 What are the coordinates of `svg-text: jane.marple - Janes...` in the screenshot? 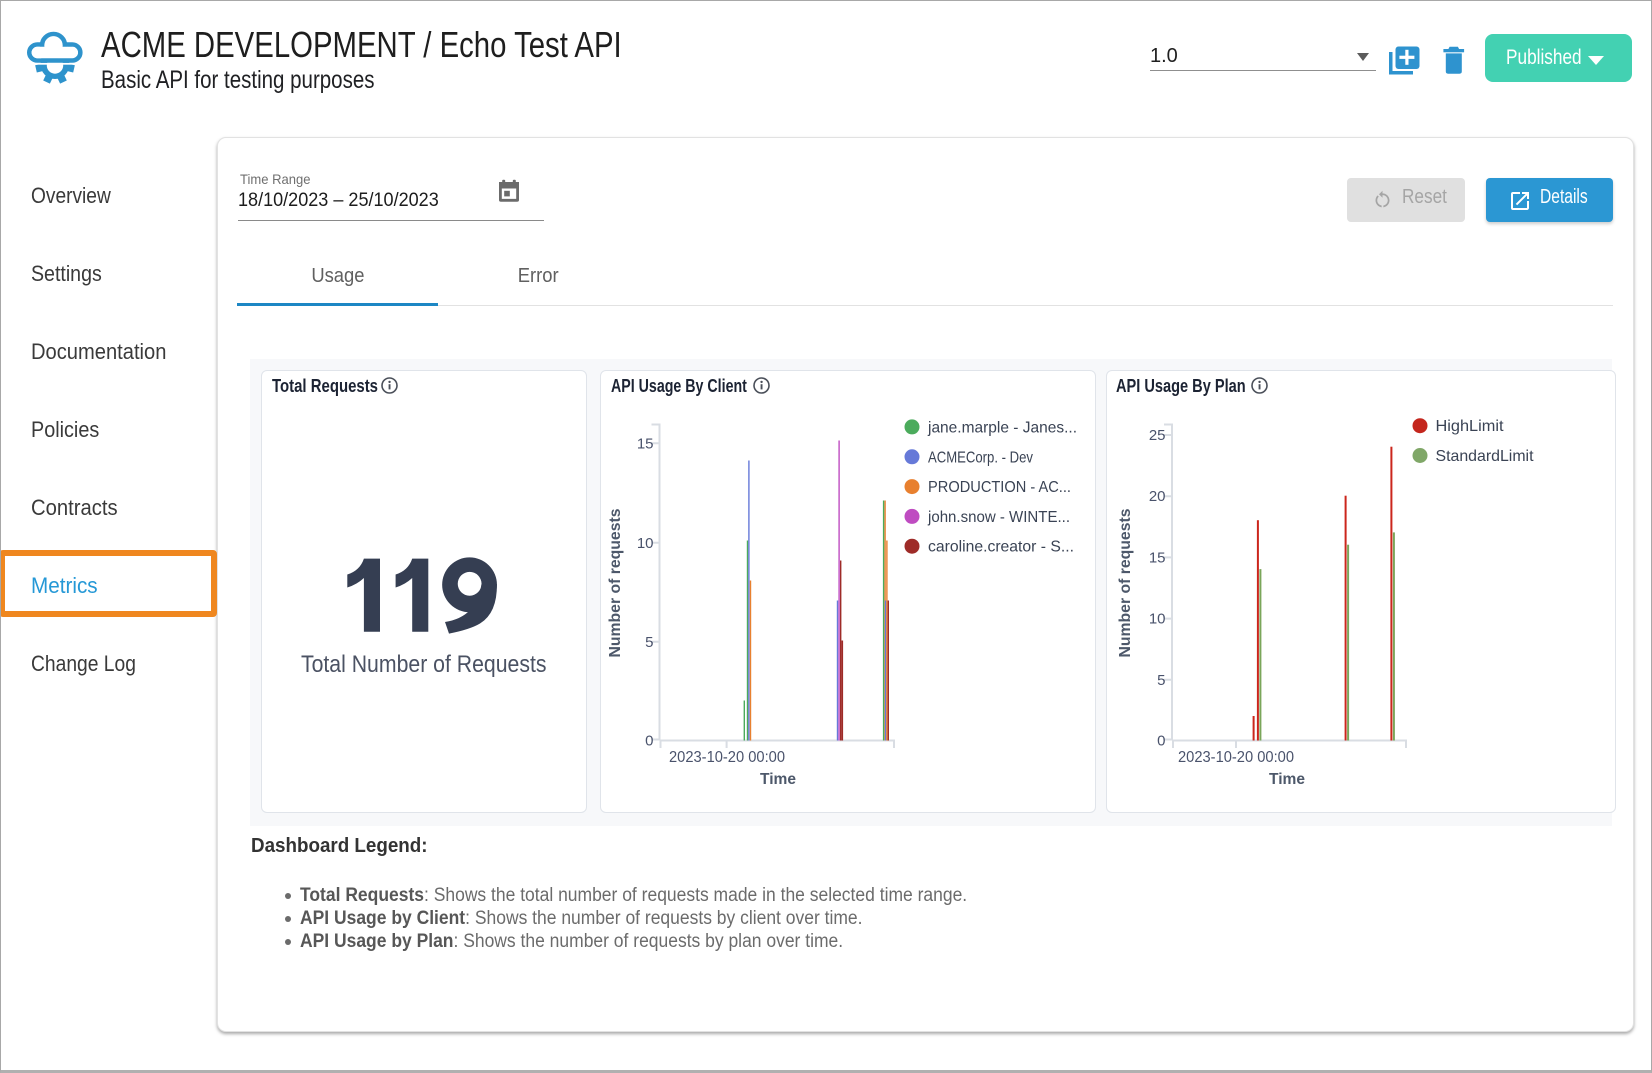 It's located at (1002, 427).